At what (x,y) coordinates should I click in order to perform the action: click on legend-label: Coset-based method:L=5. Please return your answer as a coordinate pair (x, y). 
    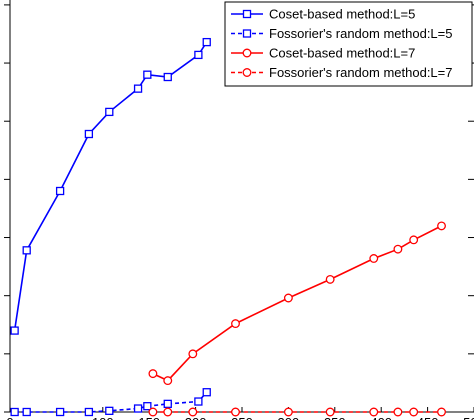
    Looking at the image, I should click on (342, 14).